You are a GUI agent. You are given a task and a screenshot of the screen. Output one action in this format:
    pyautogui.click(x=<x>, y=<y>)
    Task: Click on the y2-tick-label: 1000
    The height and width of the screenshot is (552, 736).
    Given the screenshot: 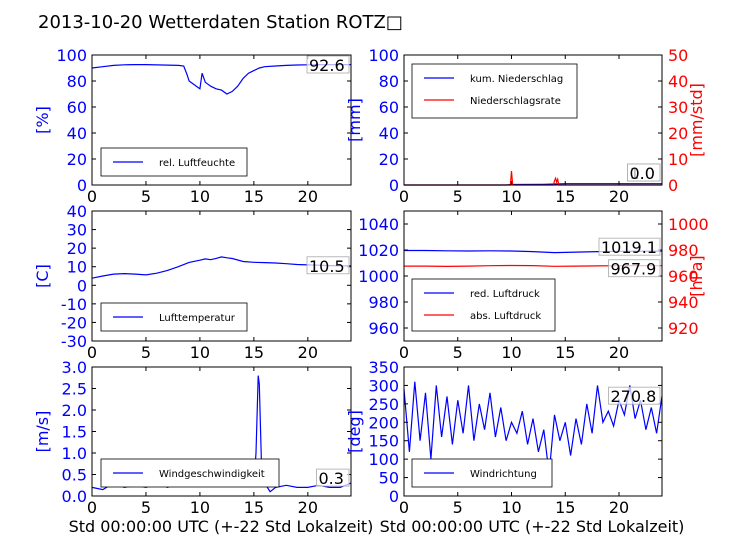 What is the action you would take?
    pyautogui.click(x=688, y=224)
    